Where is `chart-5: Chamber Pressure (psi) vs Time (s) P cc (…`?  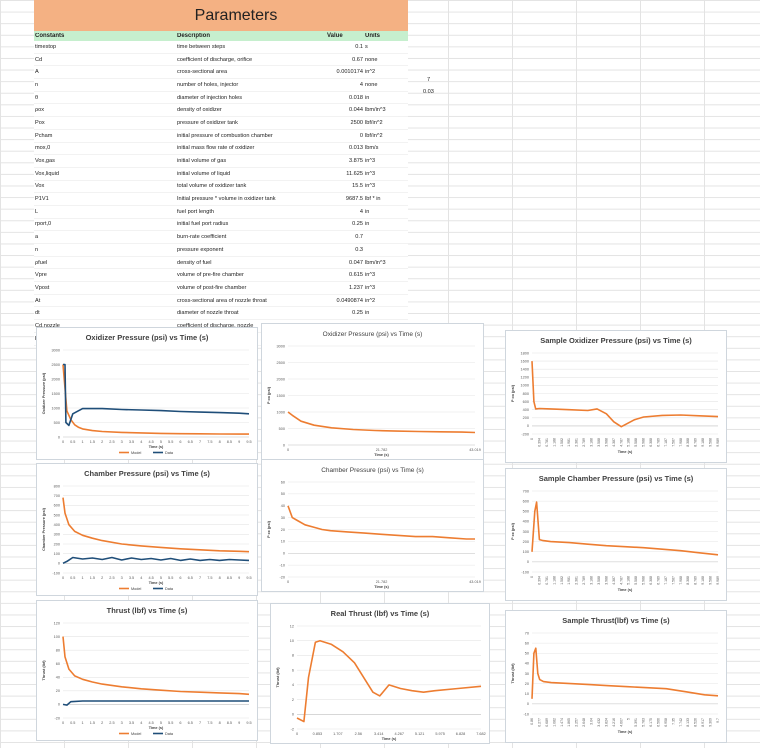
chart-5: Chamber Pressure (psi) vs Time (s) P cc (… is located at coordinates (372, 525).